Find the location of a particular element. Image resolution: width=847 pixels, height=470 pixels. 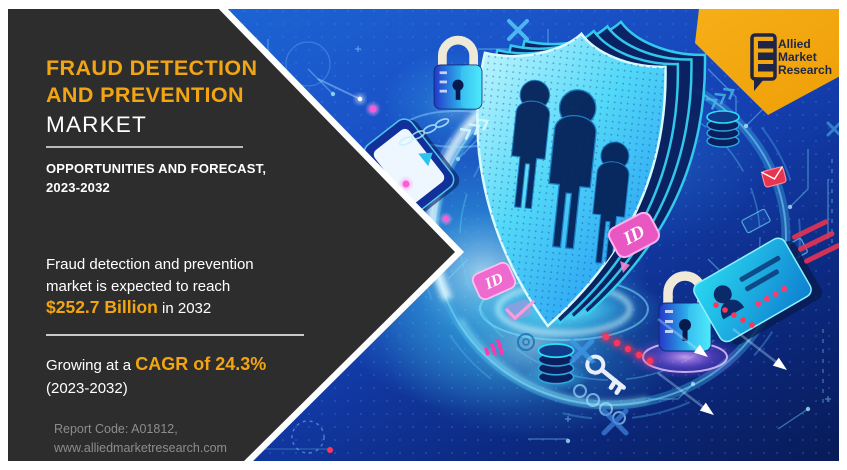

key-icon is located at coordinates (605, 374).